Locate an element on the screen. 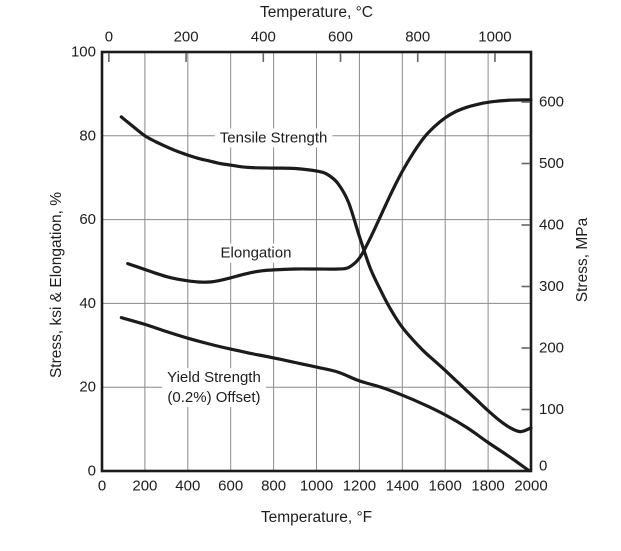 This screenshot has height=551, width=621. fahrenheit-tick-label: 0 is located at coordinates (102, 486).